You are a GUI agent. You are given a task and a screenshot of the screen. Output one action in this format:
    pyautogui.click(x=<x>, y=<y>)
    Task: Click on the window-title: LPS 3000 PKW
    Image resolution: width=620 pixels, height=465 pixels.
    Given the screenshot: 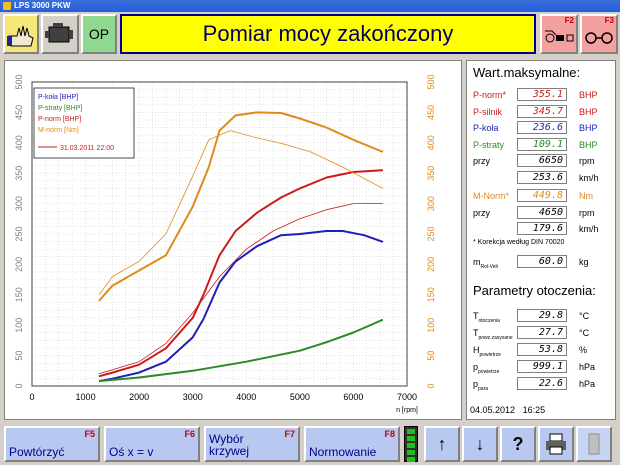 What is the action you would take?
    pyautogui.click(x=42, y=5)
    